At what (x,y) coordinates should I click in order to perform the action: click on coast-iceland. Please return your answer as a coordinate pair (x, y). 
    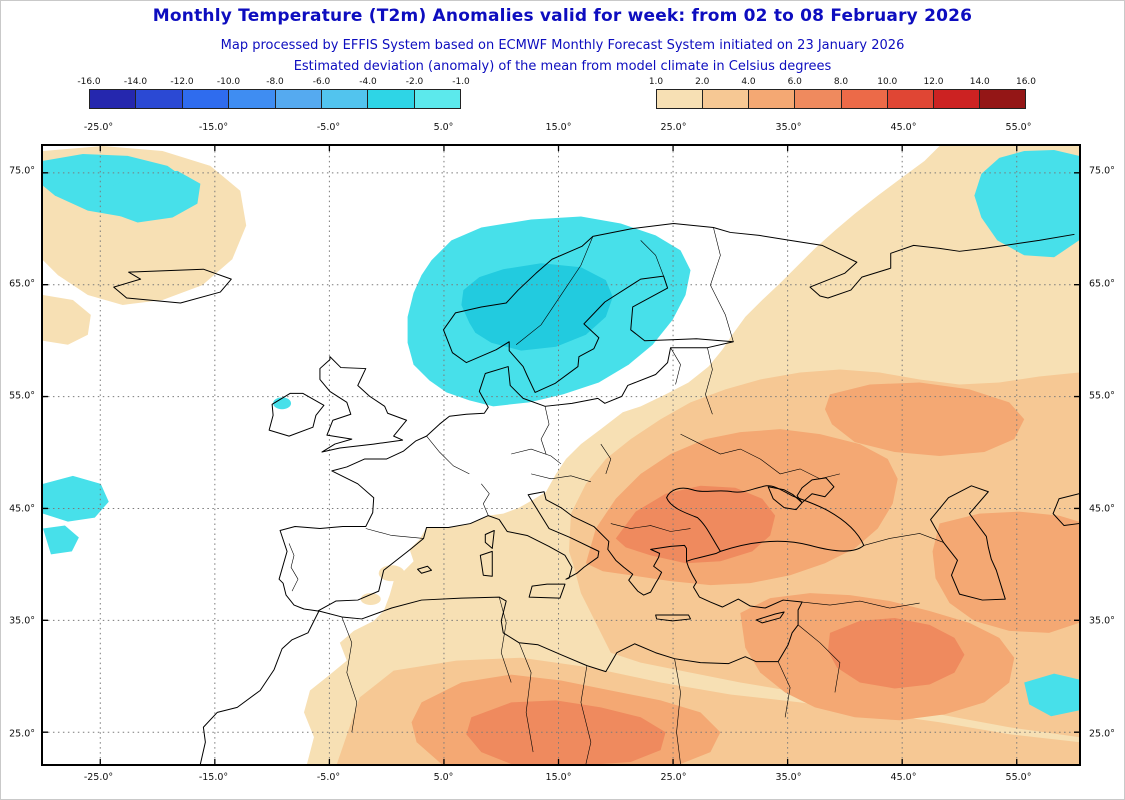
    Looking at the image, I should click on (172, 286).